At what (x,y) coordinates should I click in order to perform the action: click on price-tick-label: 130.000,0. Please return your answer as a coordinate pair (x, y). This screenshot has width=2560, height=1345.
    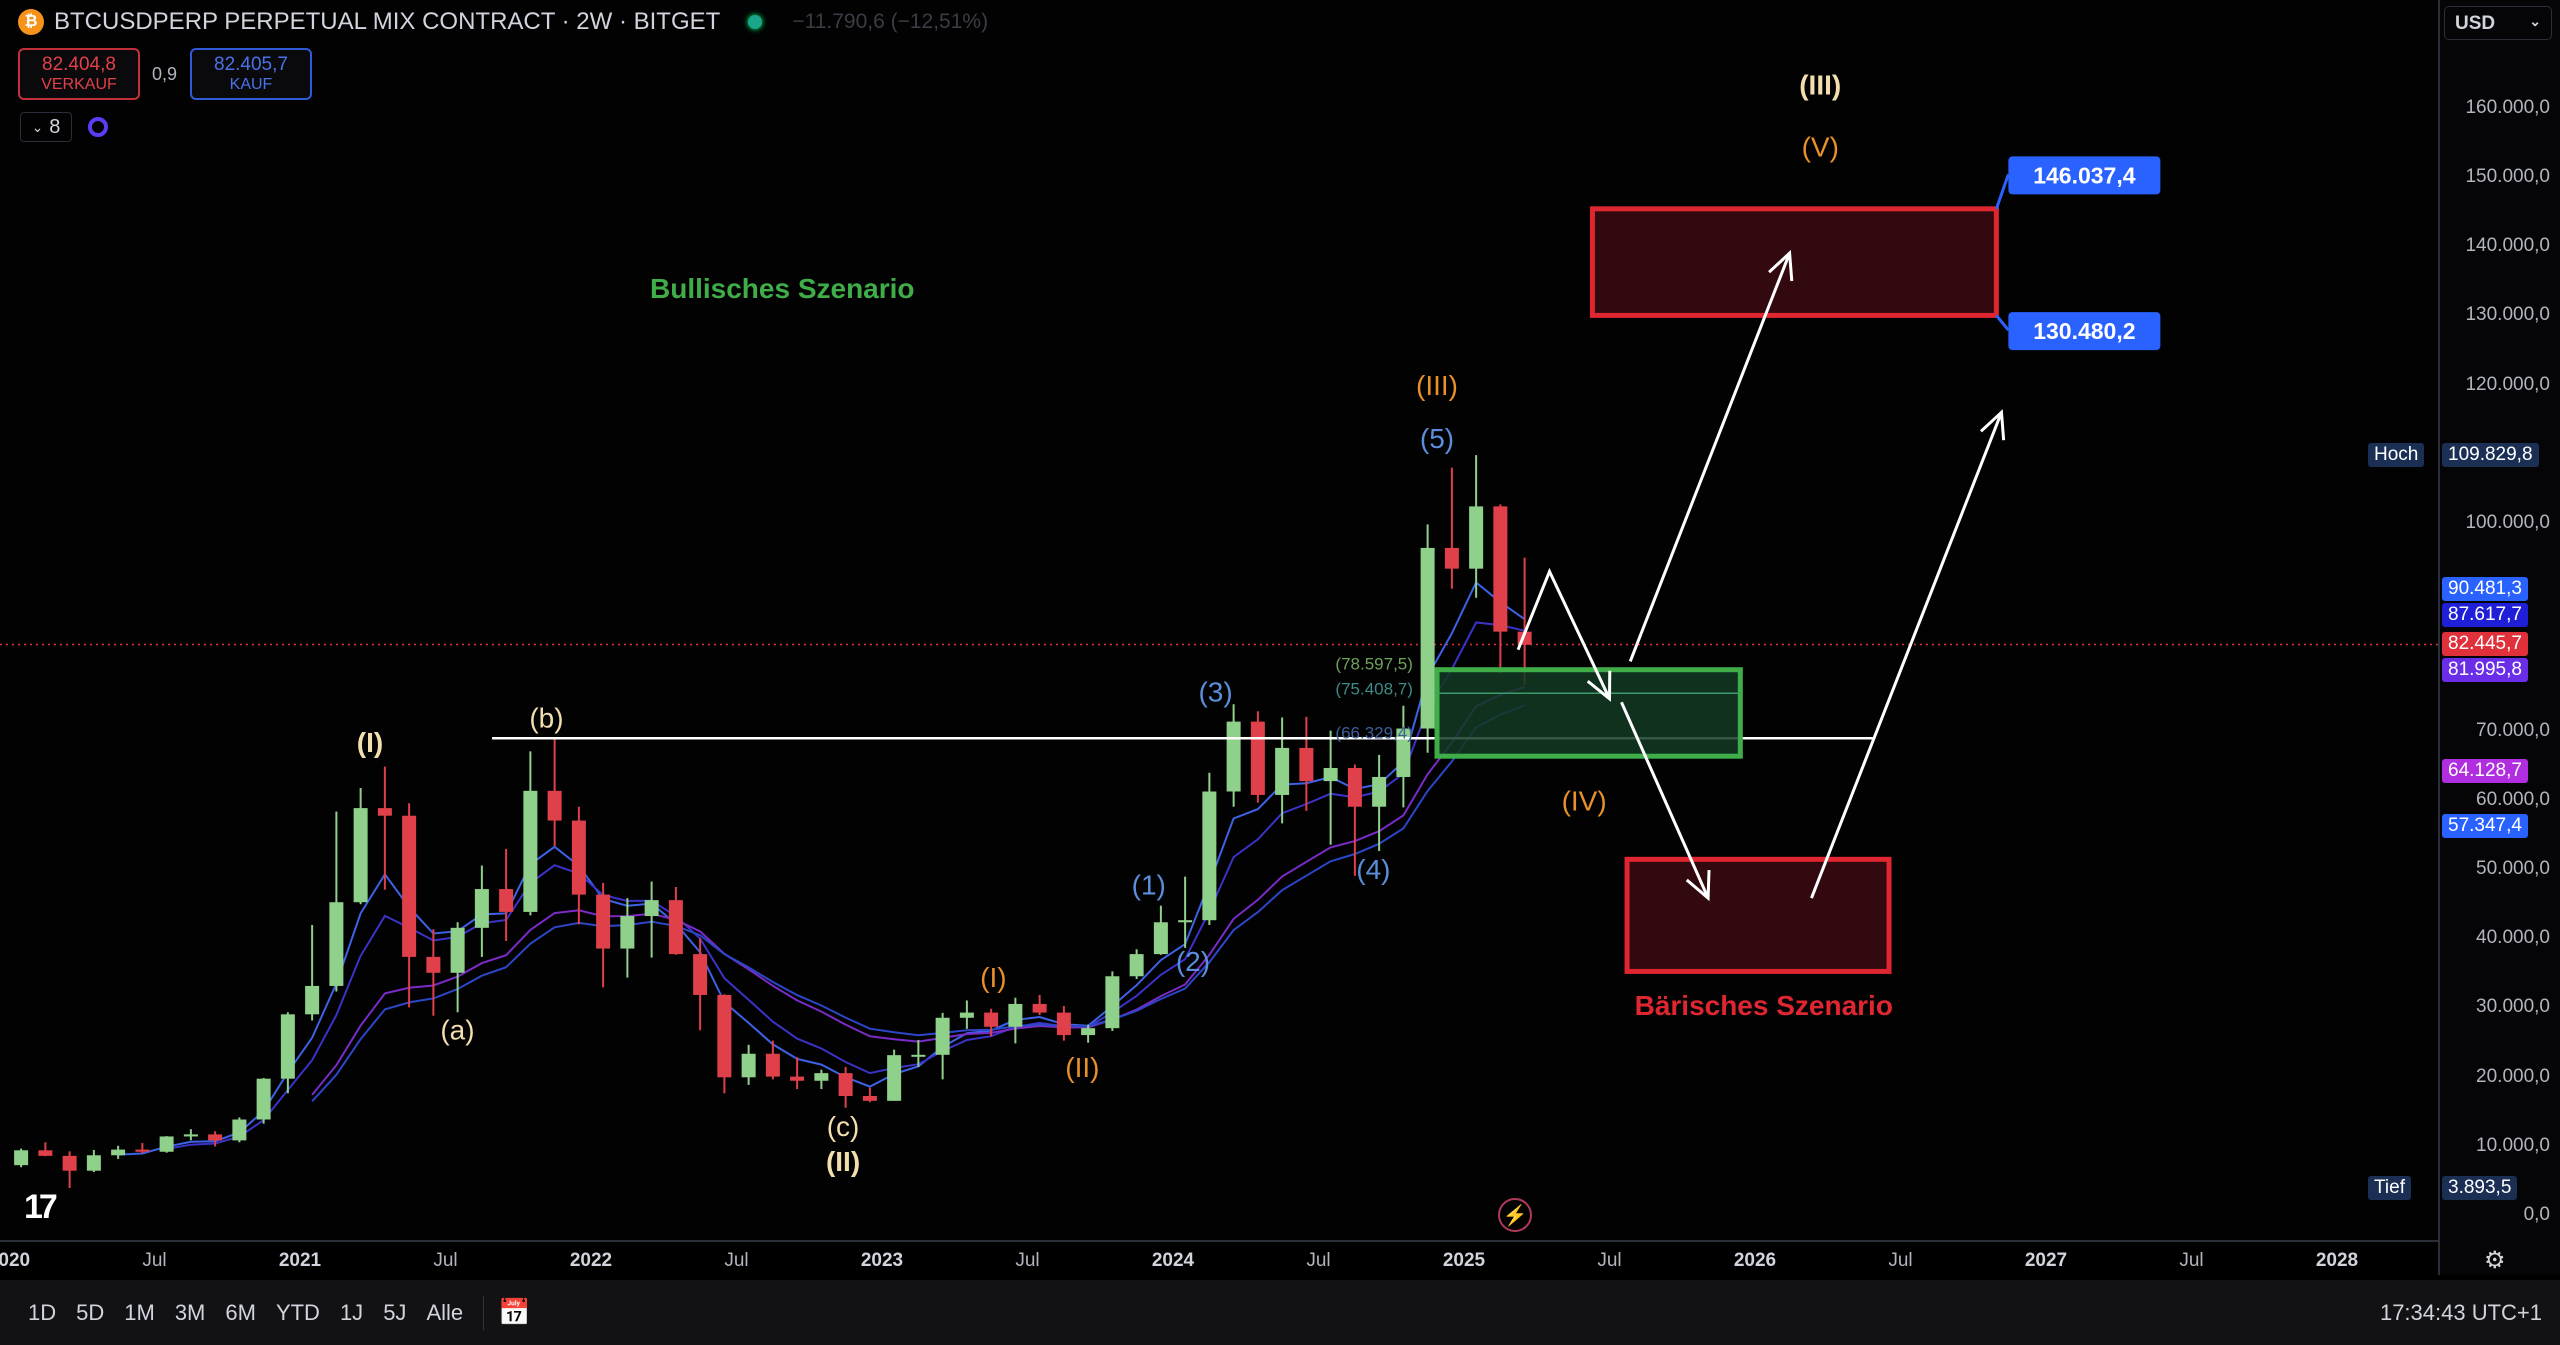
    Looking at the image, I should click on (2507, 315).